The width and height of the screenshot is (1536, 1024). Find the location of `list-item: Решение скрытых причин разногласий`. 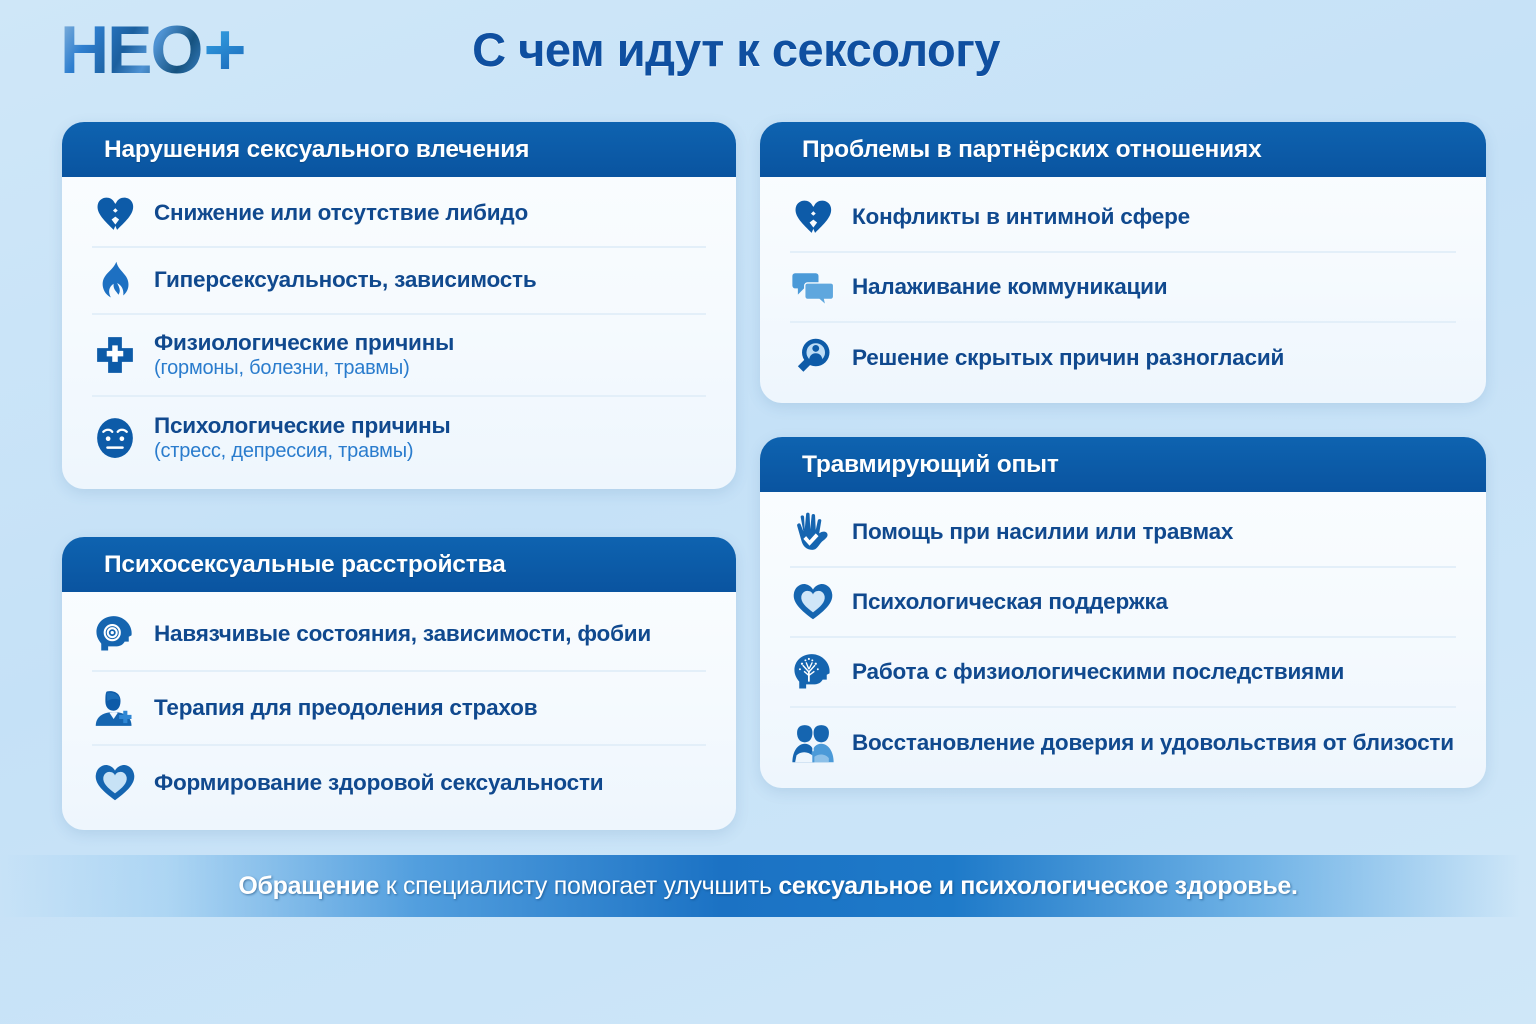

list-item: Решение скрытых причин разногласий is located at coordinates (1123, 358).